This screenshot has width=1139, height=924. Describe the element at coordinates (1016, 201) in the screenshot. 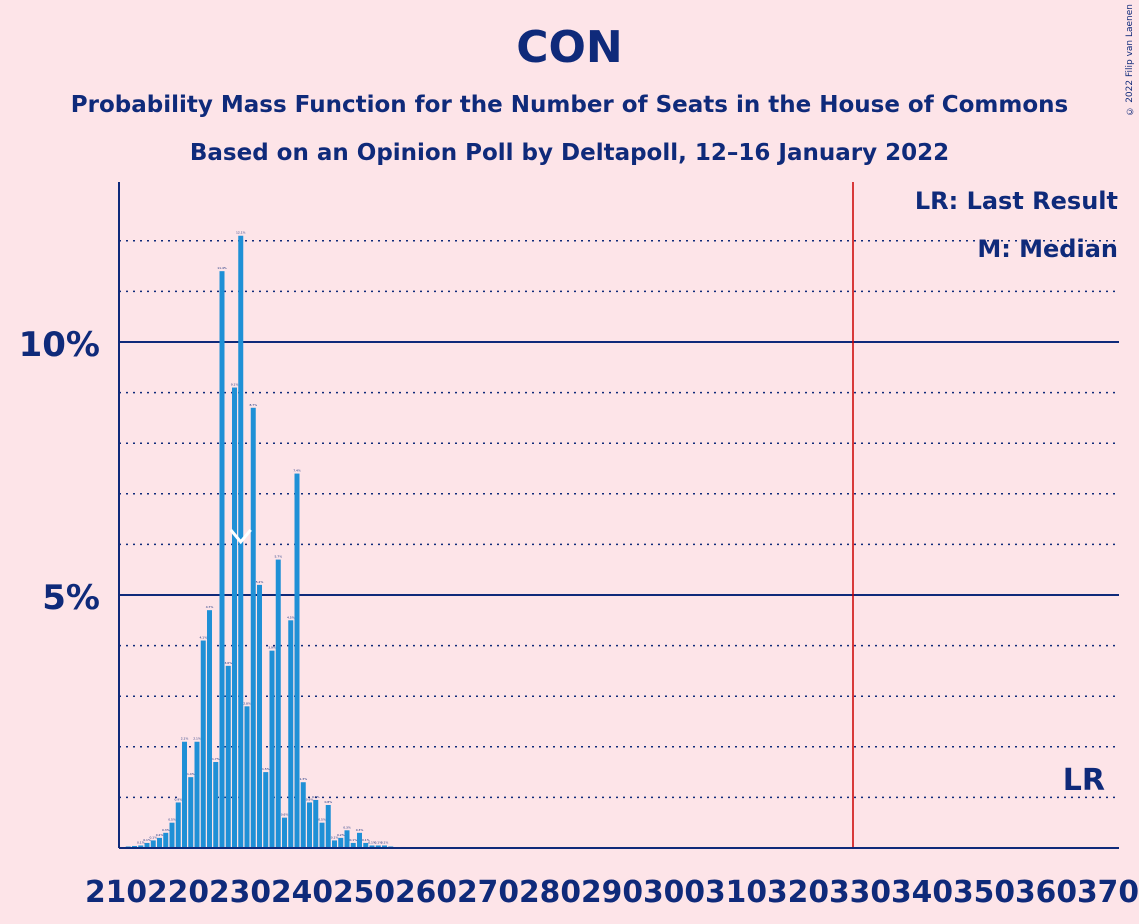

I see `legend-last-result: LR: Last Result` at that location.